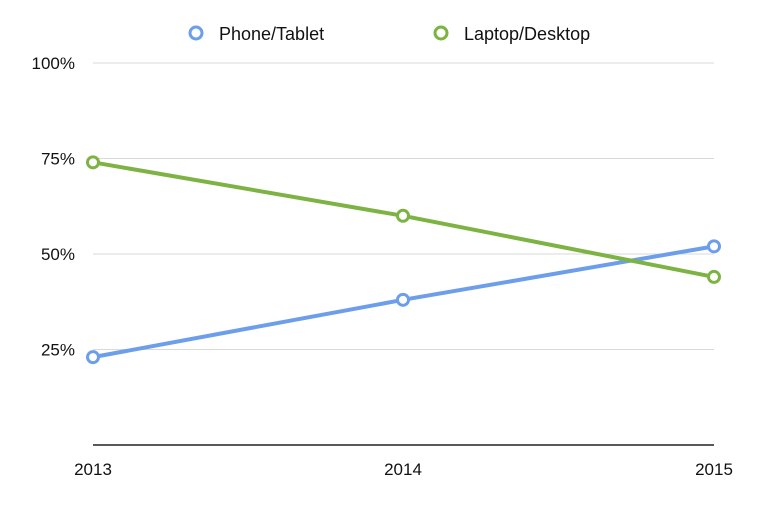 This screenshot has height=521, width=760. I want to click on y-tick-label: 50%, so click(58, 254).